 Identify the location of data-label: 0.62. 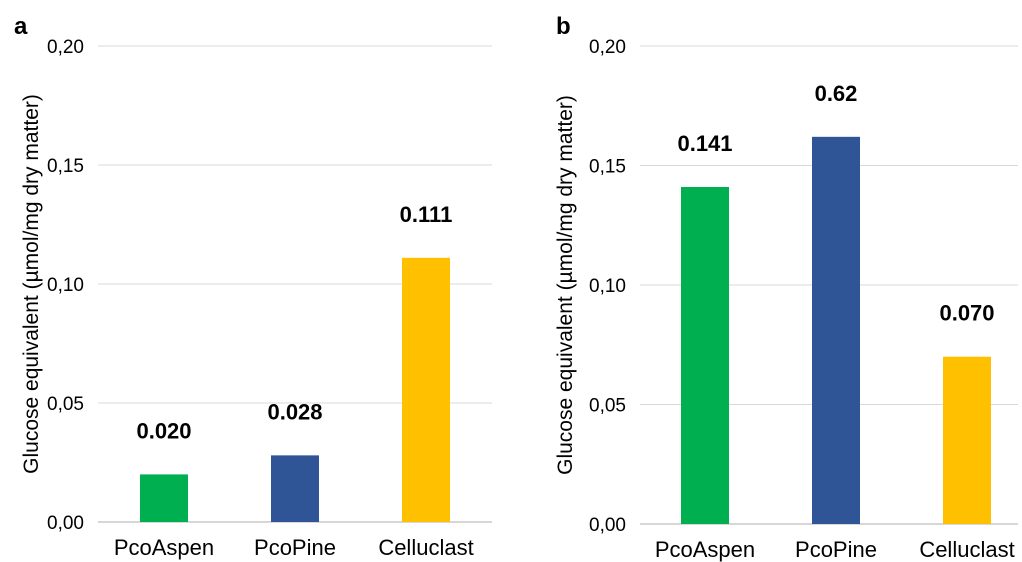
(836, 93).